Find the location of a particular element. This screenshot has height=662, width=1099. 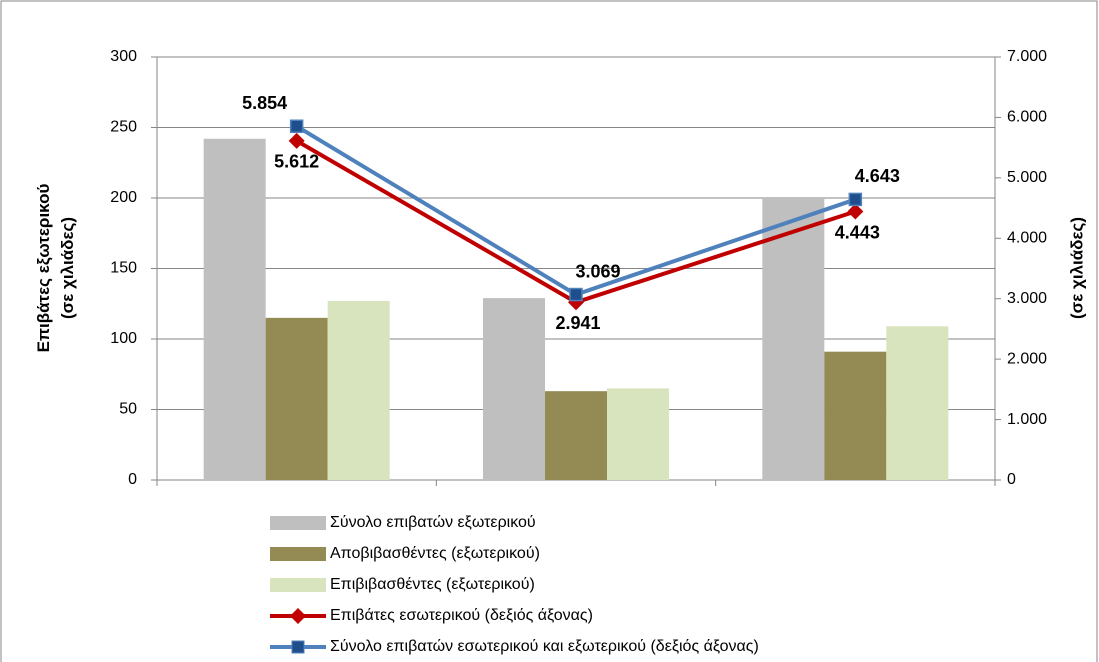

y2-tick-label: 1.000 is located at coordinates (1027, 419).